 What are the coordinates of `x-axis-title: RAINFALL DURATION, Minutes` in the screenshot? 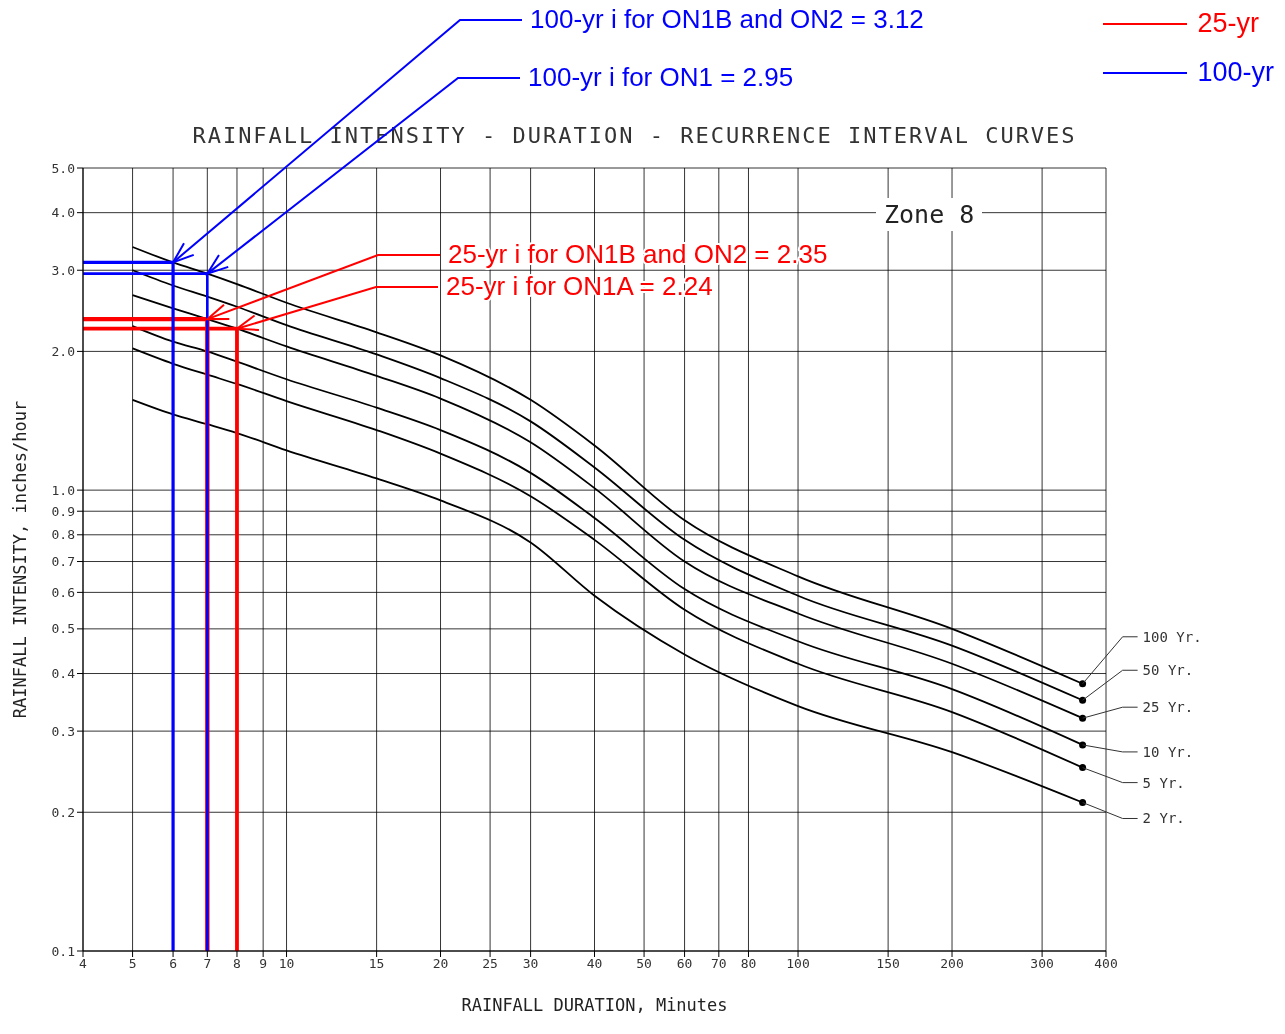 It's located at (594, 1005).